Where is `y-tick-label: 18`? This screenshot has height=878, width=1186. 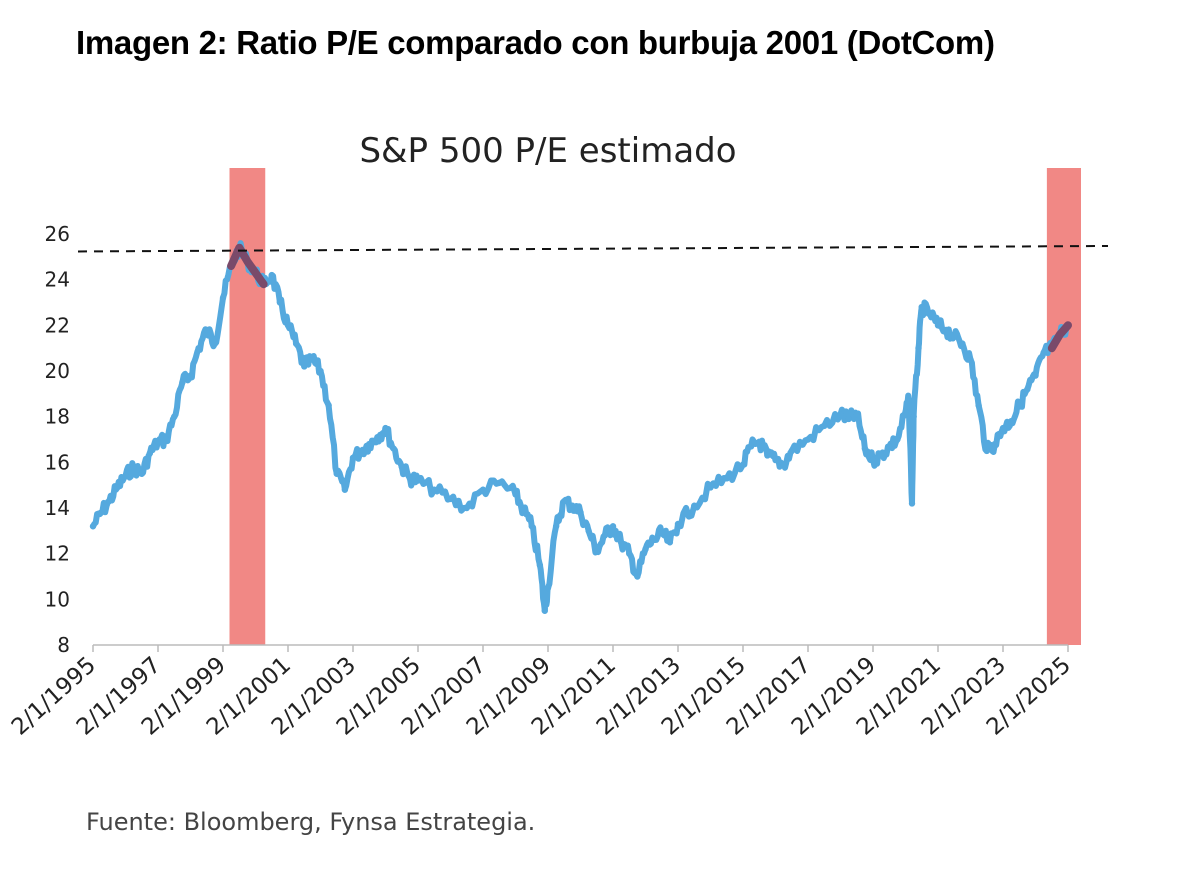
y-tick-label: 18 is located at coordinates (57, 417).